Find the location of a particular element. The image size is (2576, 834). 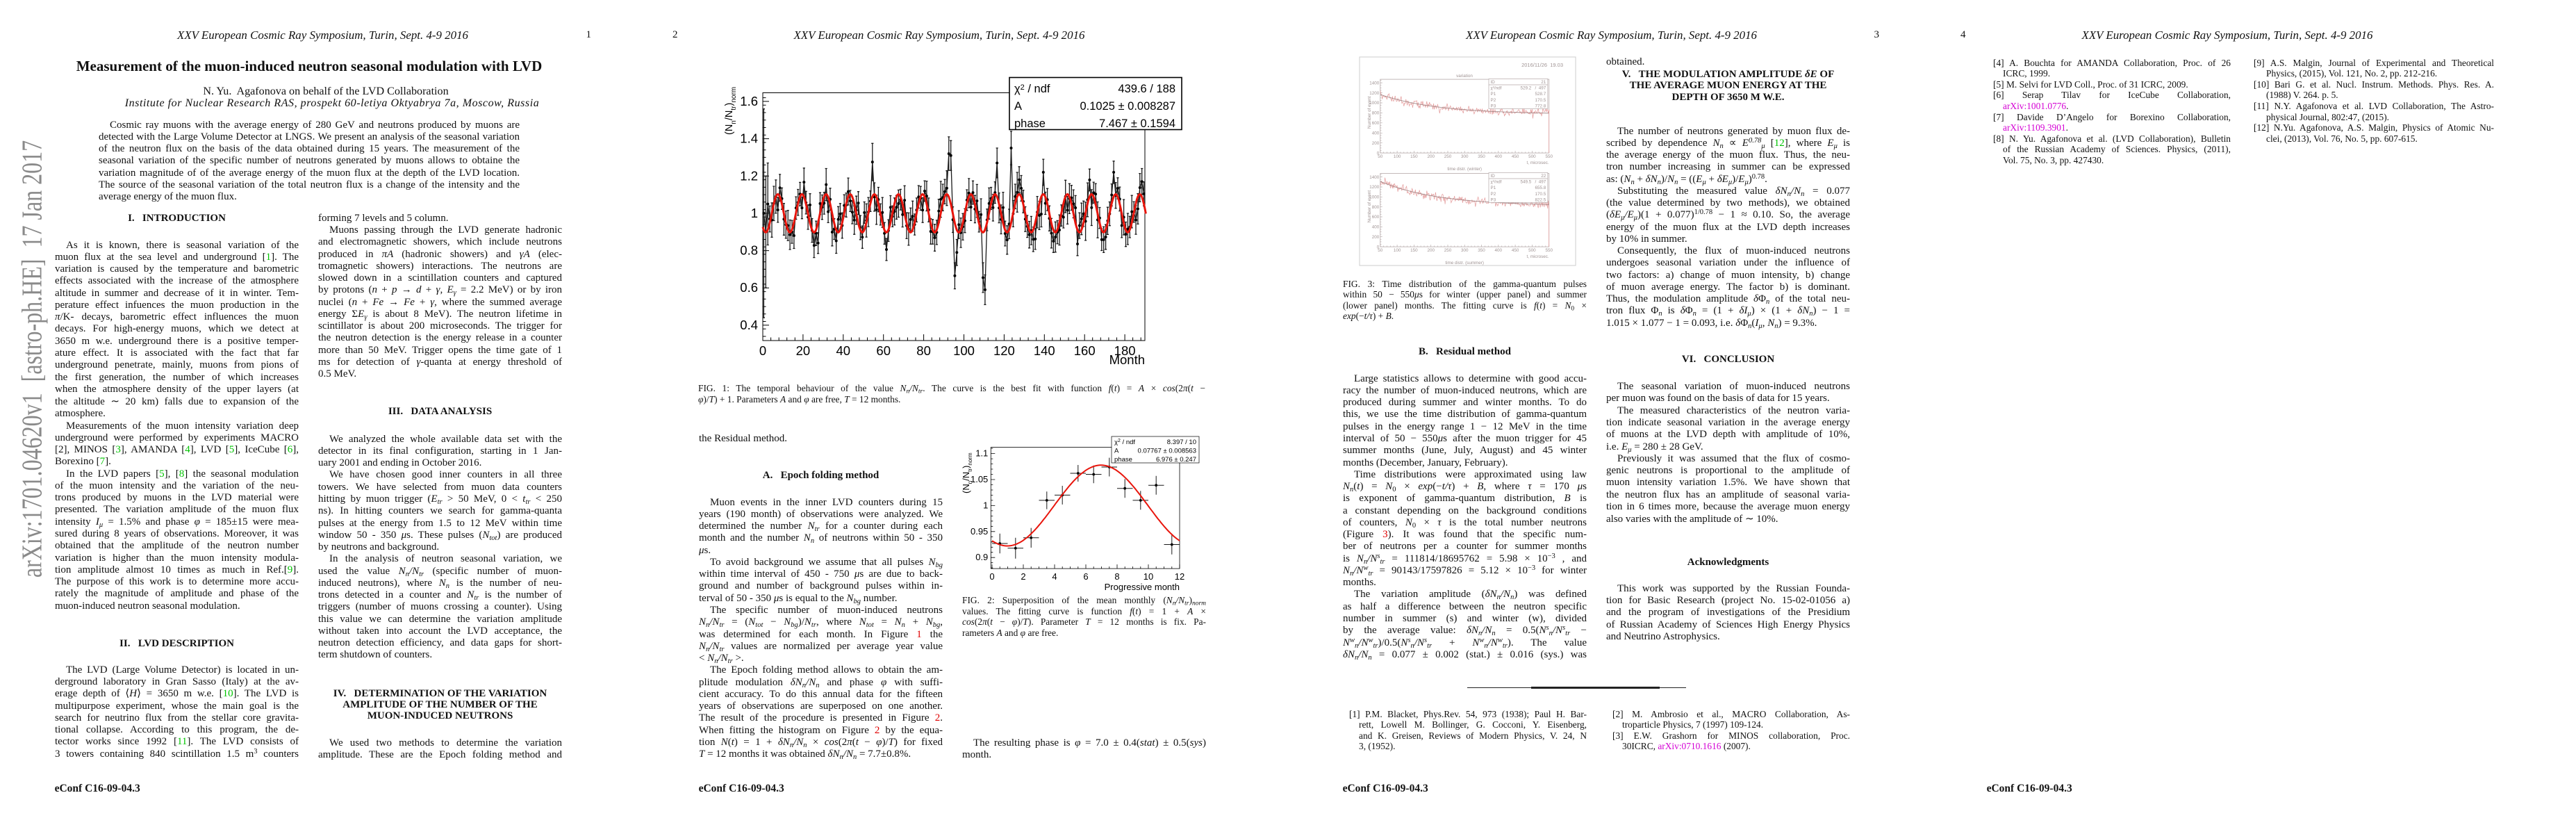

svg-text: 80 is located at coordinates (924, 350).